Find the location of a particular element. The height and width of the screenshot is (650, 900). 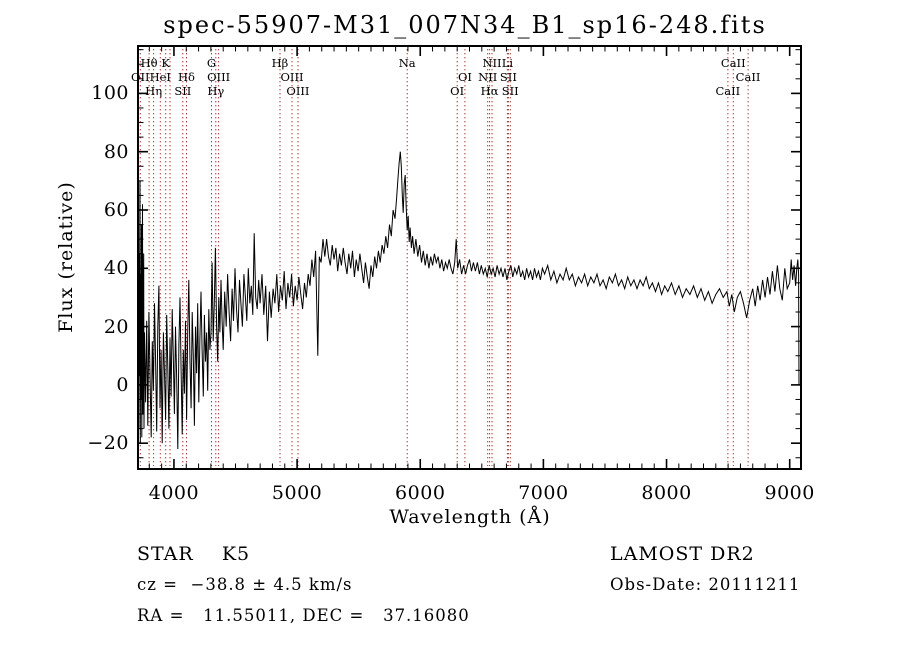

y-tick-label: 60 is located at coordinates (116, 209).